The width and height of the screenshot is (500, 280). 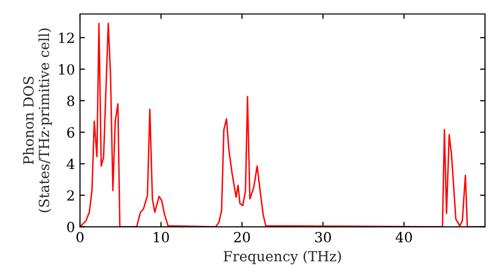 What do you see at coordinates (70, 101) in the screenshot?
I see `y-tick-label: 8` at bounding box center [70, 101].